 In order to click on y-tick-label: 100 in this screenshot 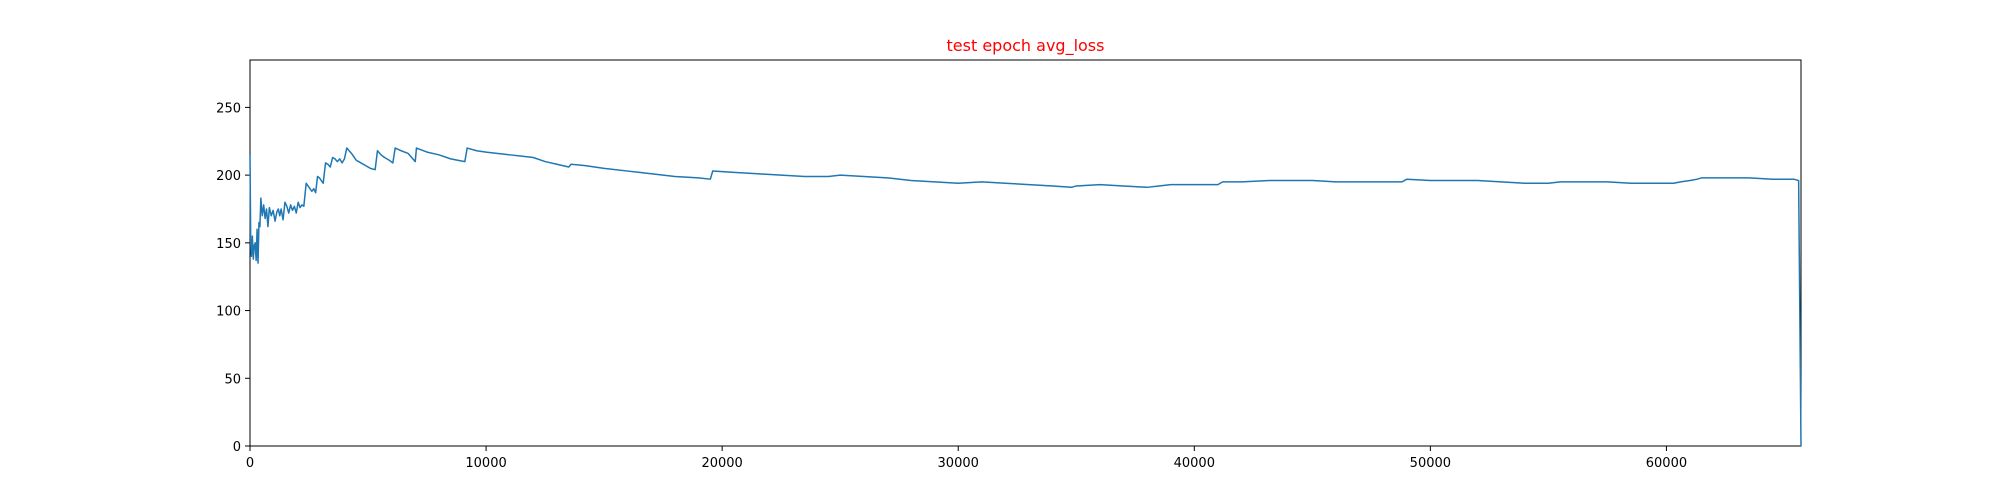, I will do `click(228, 312)`.